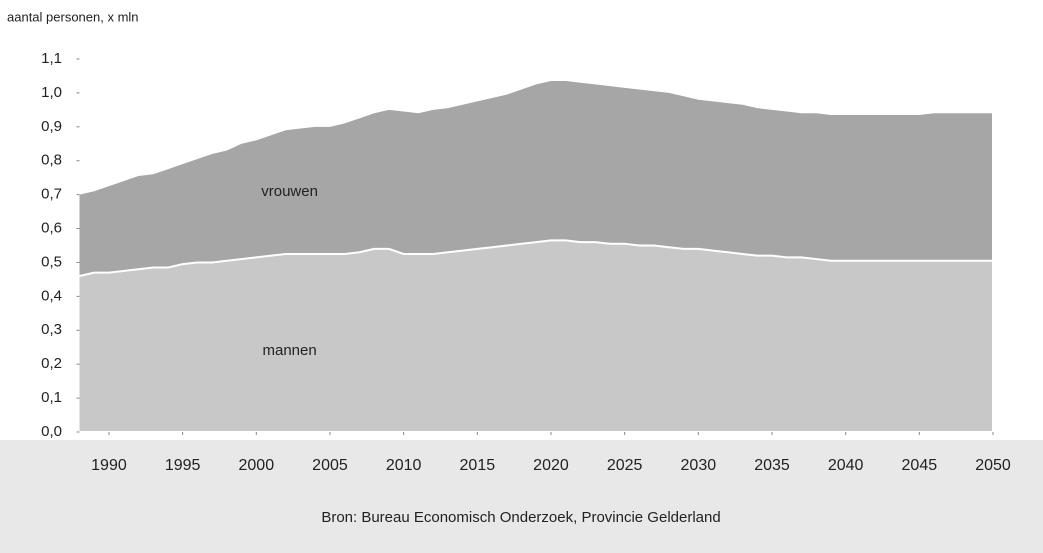  What do you see at coordinates (330, 465) in the screenshot?
I see `x-tick-label: 2005` at bounding box center [330, 465].